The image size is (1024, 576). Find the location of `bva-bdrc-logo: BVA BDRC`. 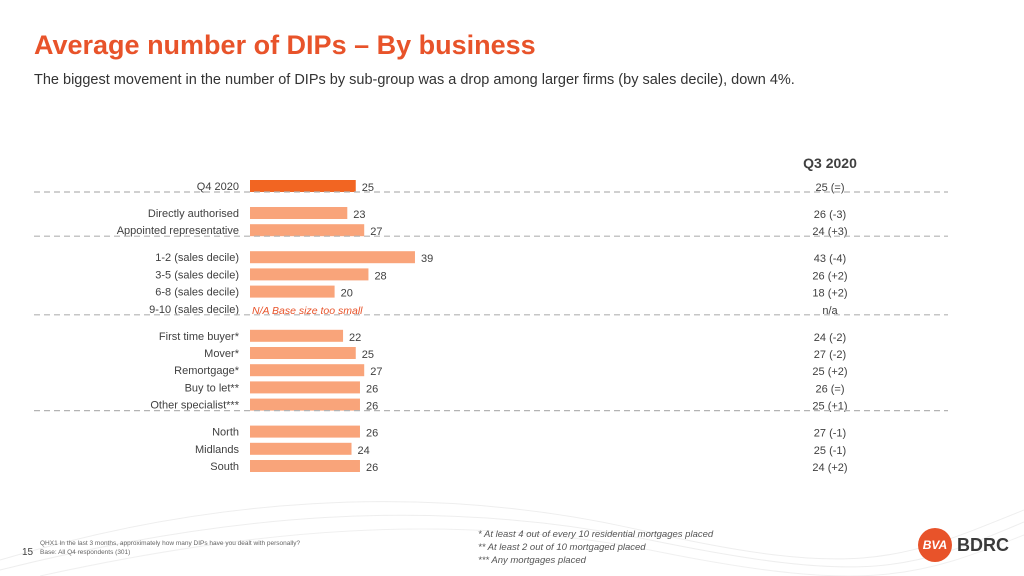

bva-bdrc-logo: BVA BDRC is located at coordinates (963, 545).